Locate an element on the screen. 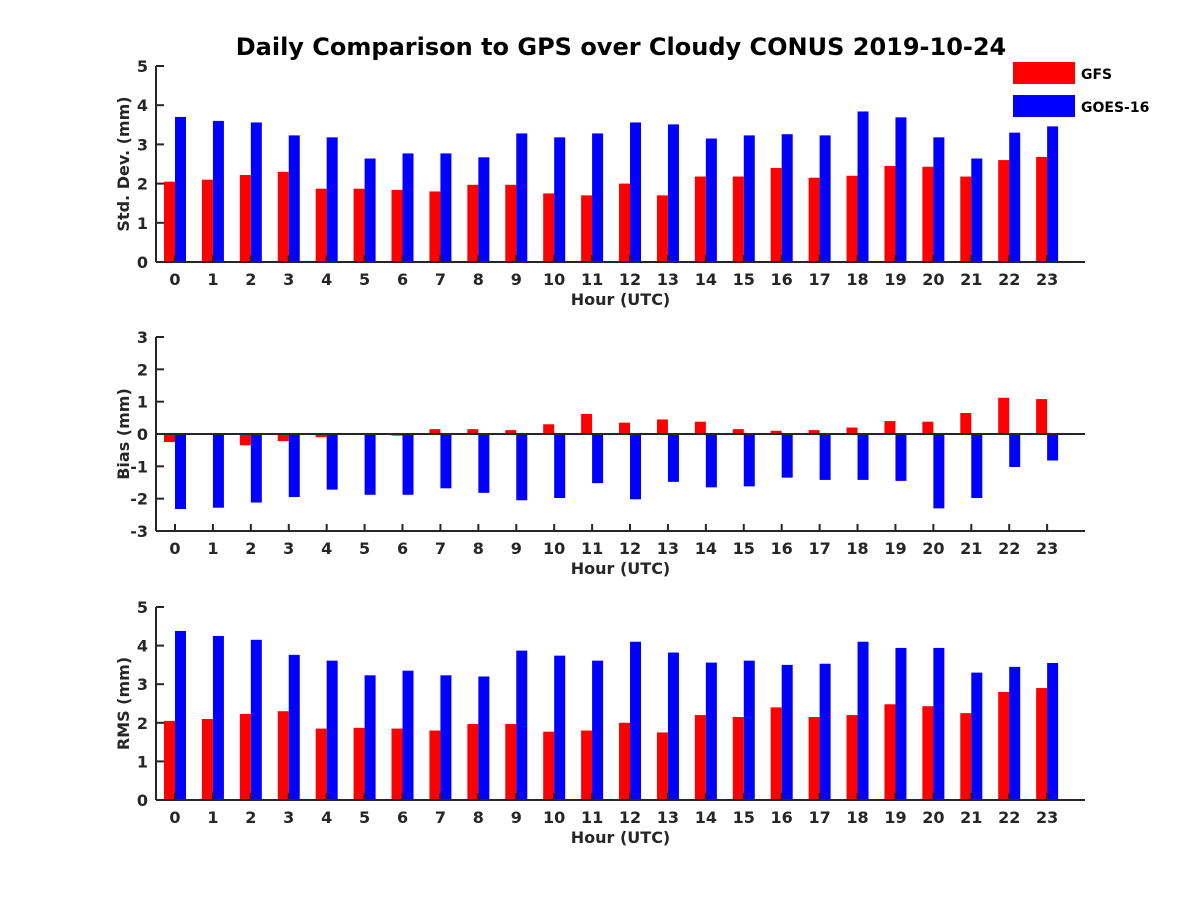  x-tick-label: 17 is located at coordinates (819, 817).